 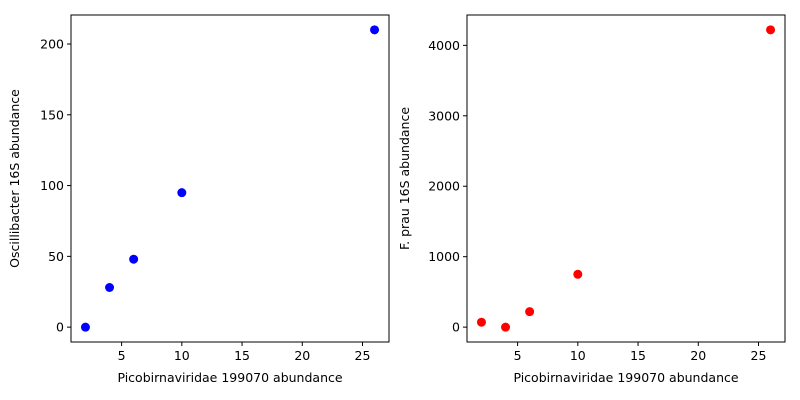 I want to click on y-tick-label: 100, so click(x=52, y=185).